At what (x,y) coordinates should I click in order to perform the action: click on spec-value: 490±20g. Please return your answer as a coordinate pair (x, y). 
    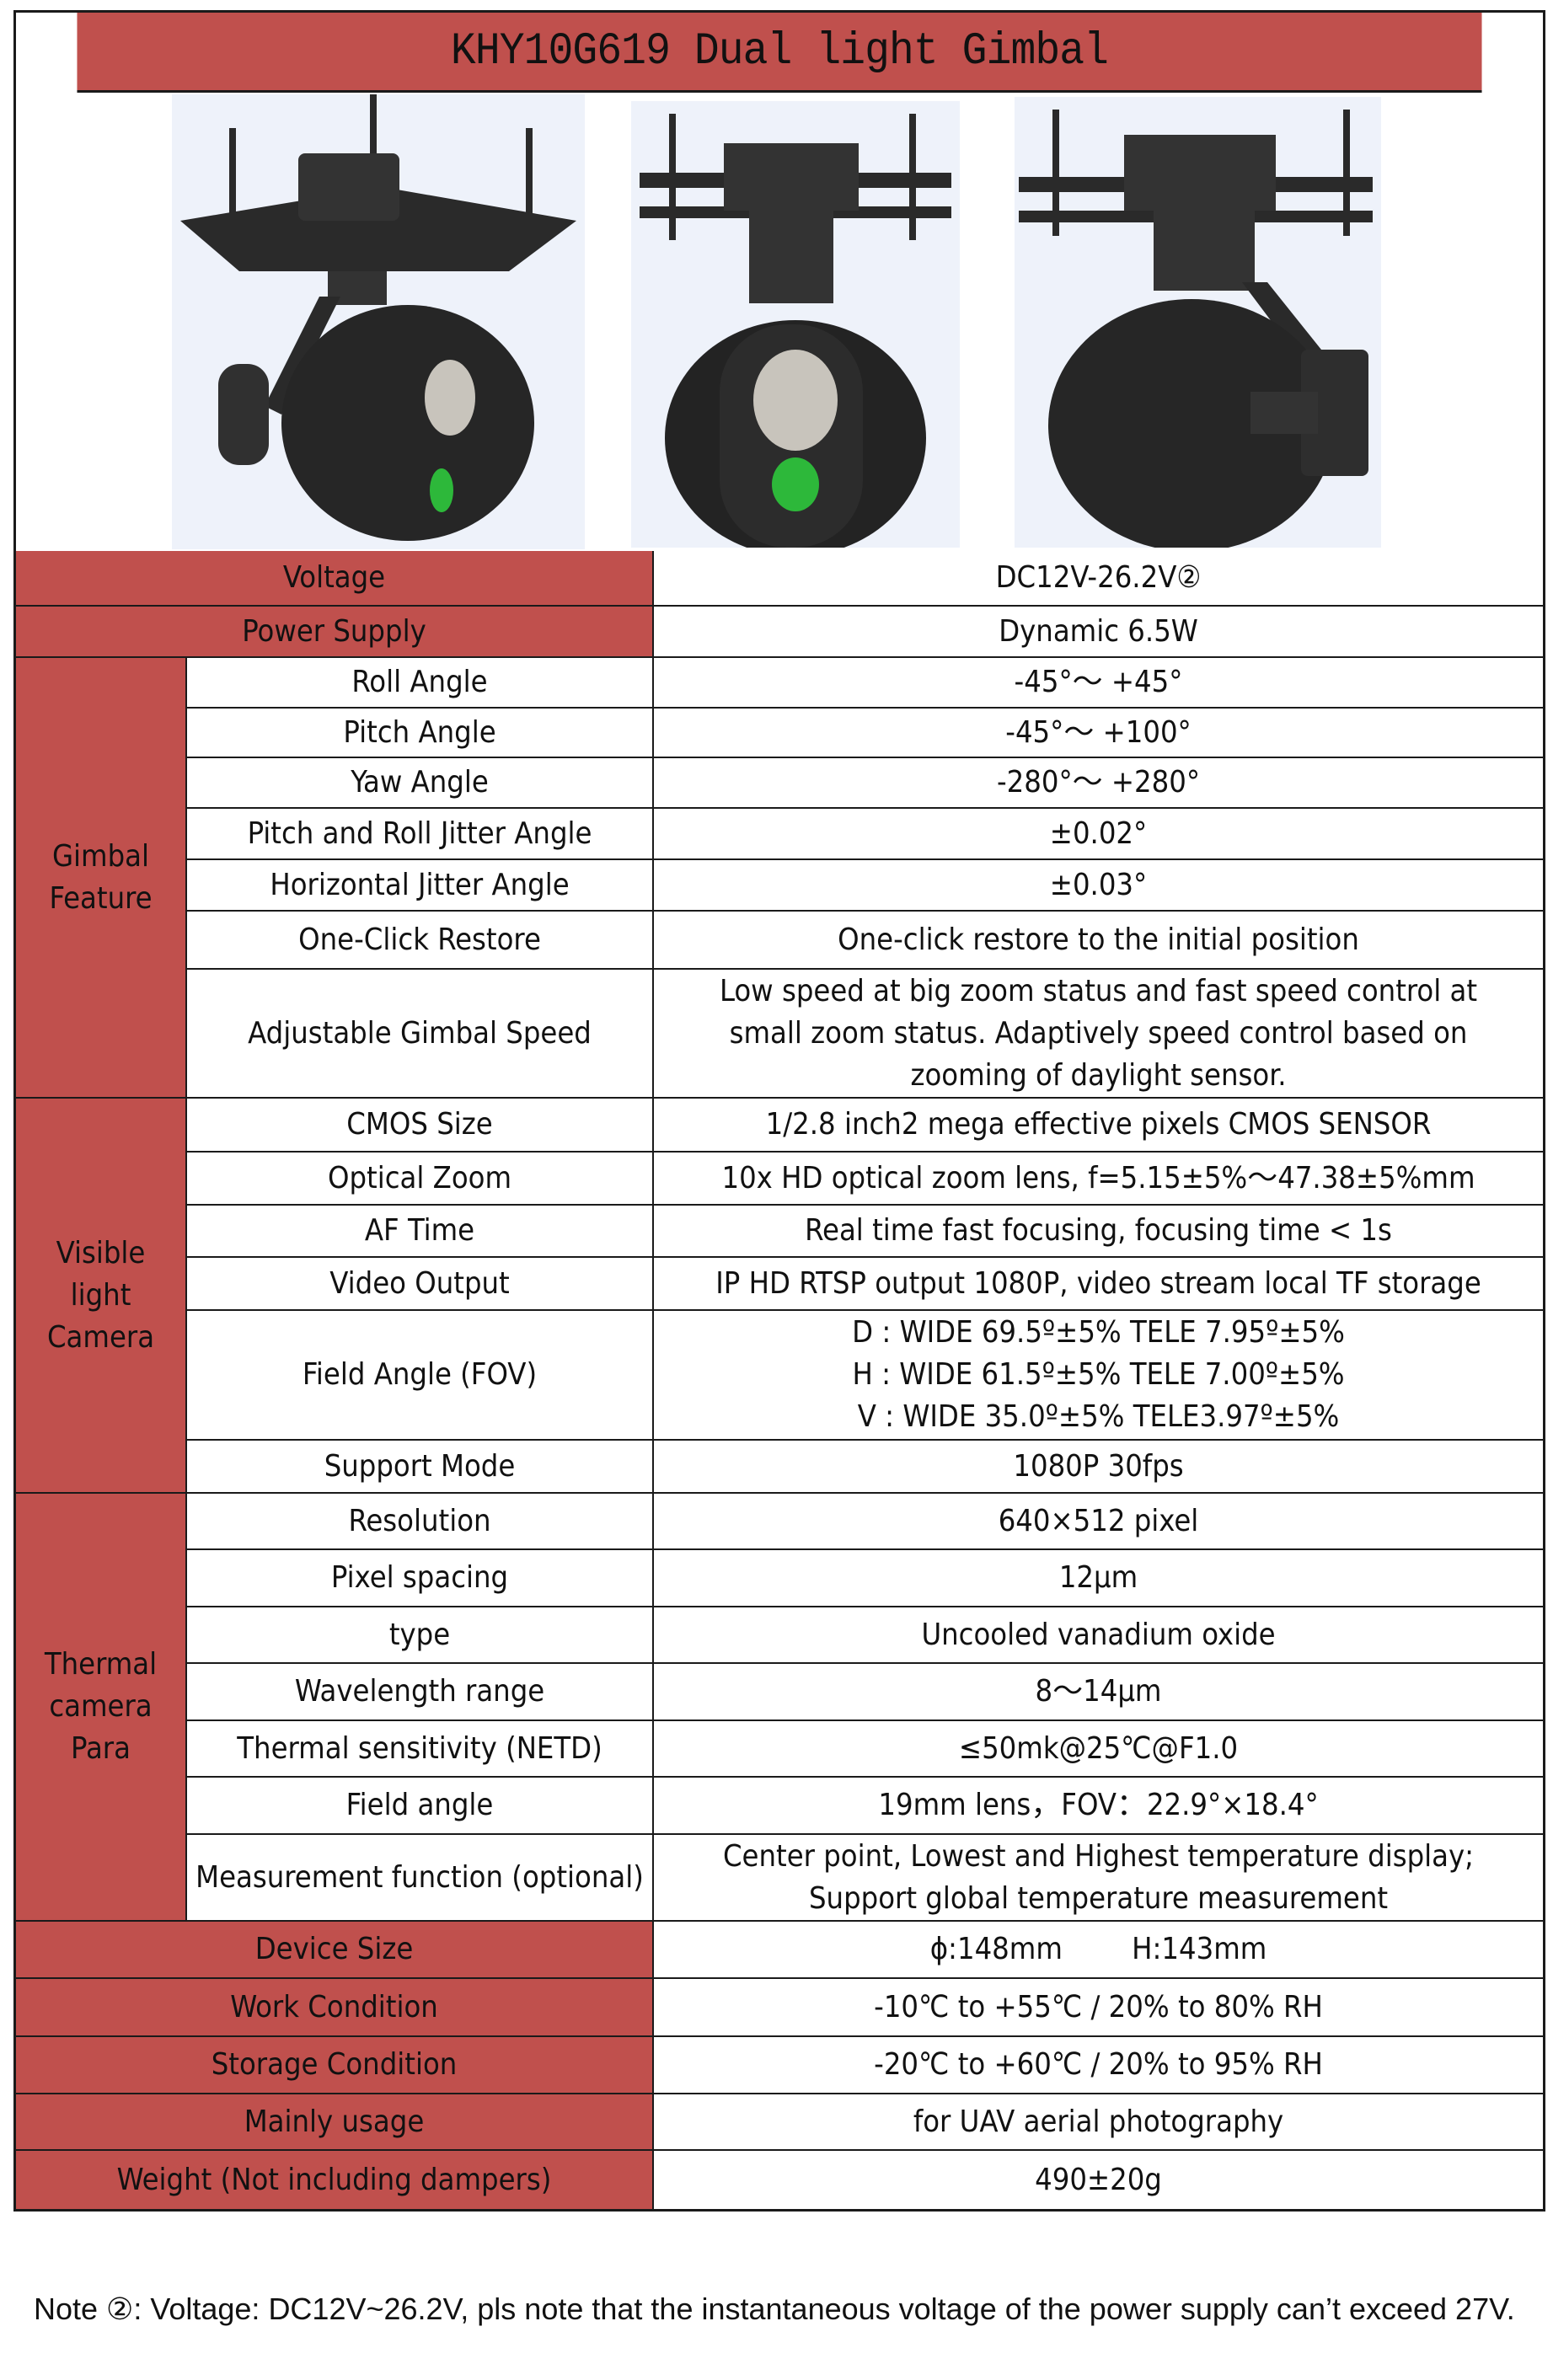
    Looking at the image, I should click on (1097, 2179).